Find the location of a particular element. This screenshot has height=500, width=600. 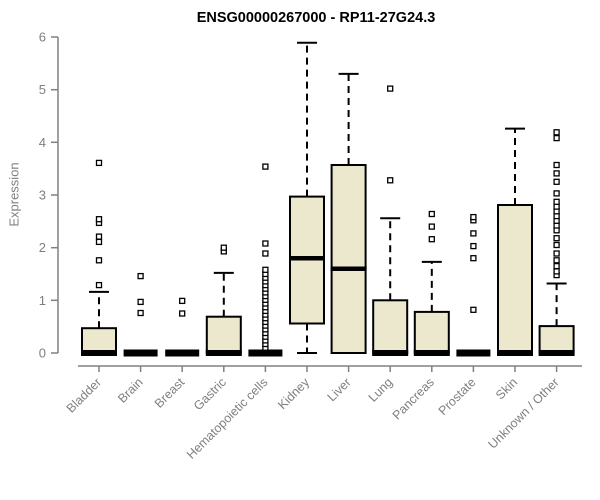

x-tick-label-skin: Skin is located at coordinates (506, 388).